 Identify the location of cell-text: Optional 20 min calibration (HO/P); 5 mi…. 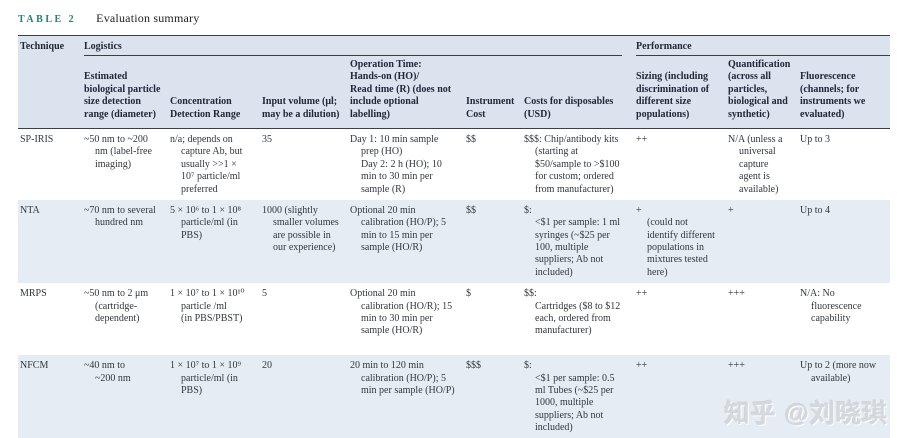
(398, 229).